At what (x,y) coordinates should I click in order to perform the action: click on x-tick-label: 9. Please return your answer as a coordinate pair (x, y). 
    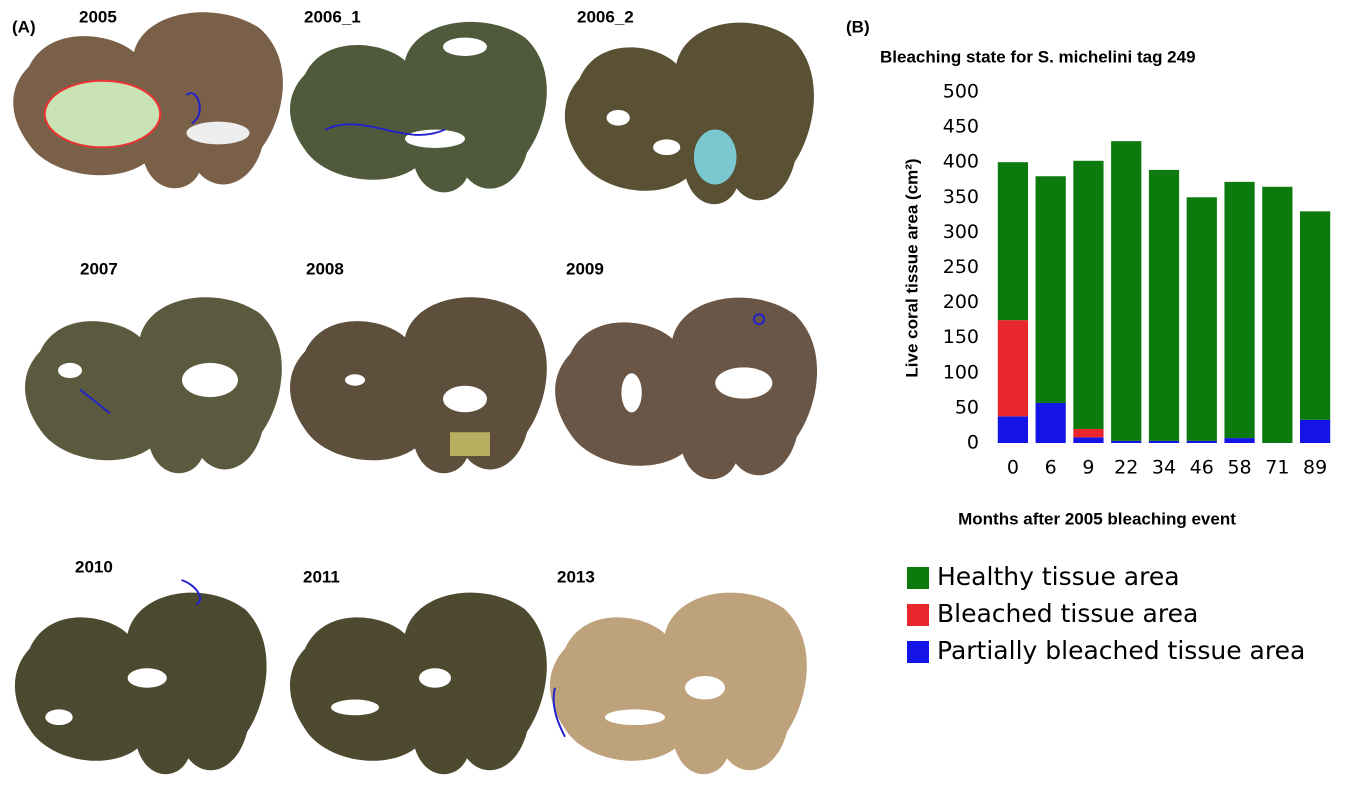
    Looking at the image, I should click on (1088, 468).